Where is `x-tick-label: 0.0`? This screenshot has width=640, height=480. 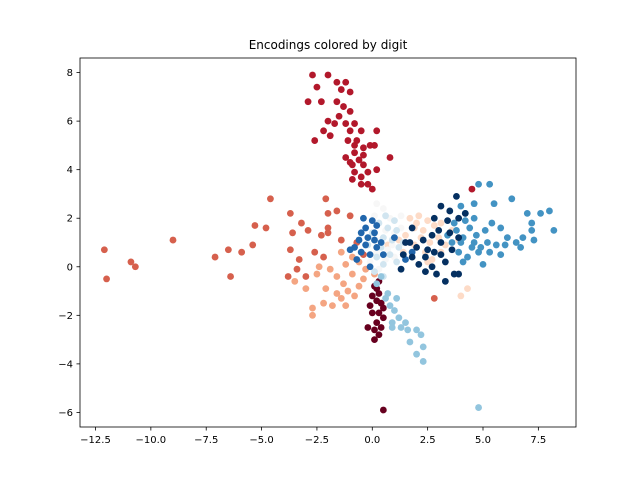 x-tick-label: 0.0 is located at coordinates (372, 440).